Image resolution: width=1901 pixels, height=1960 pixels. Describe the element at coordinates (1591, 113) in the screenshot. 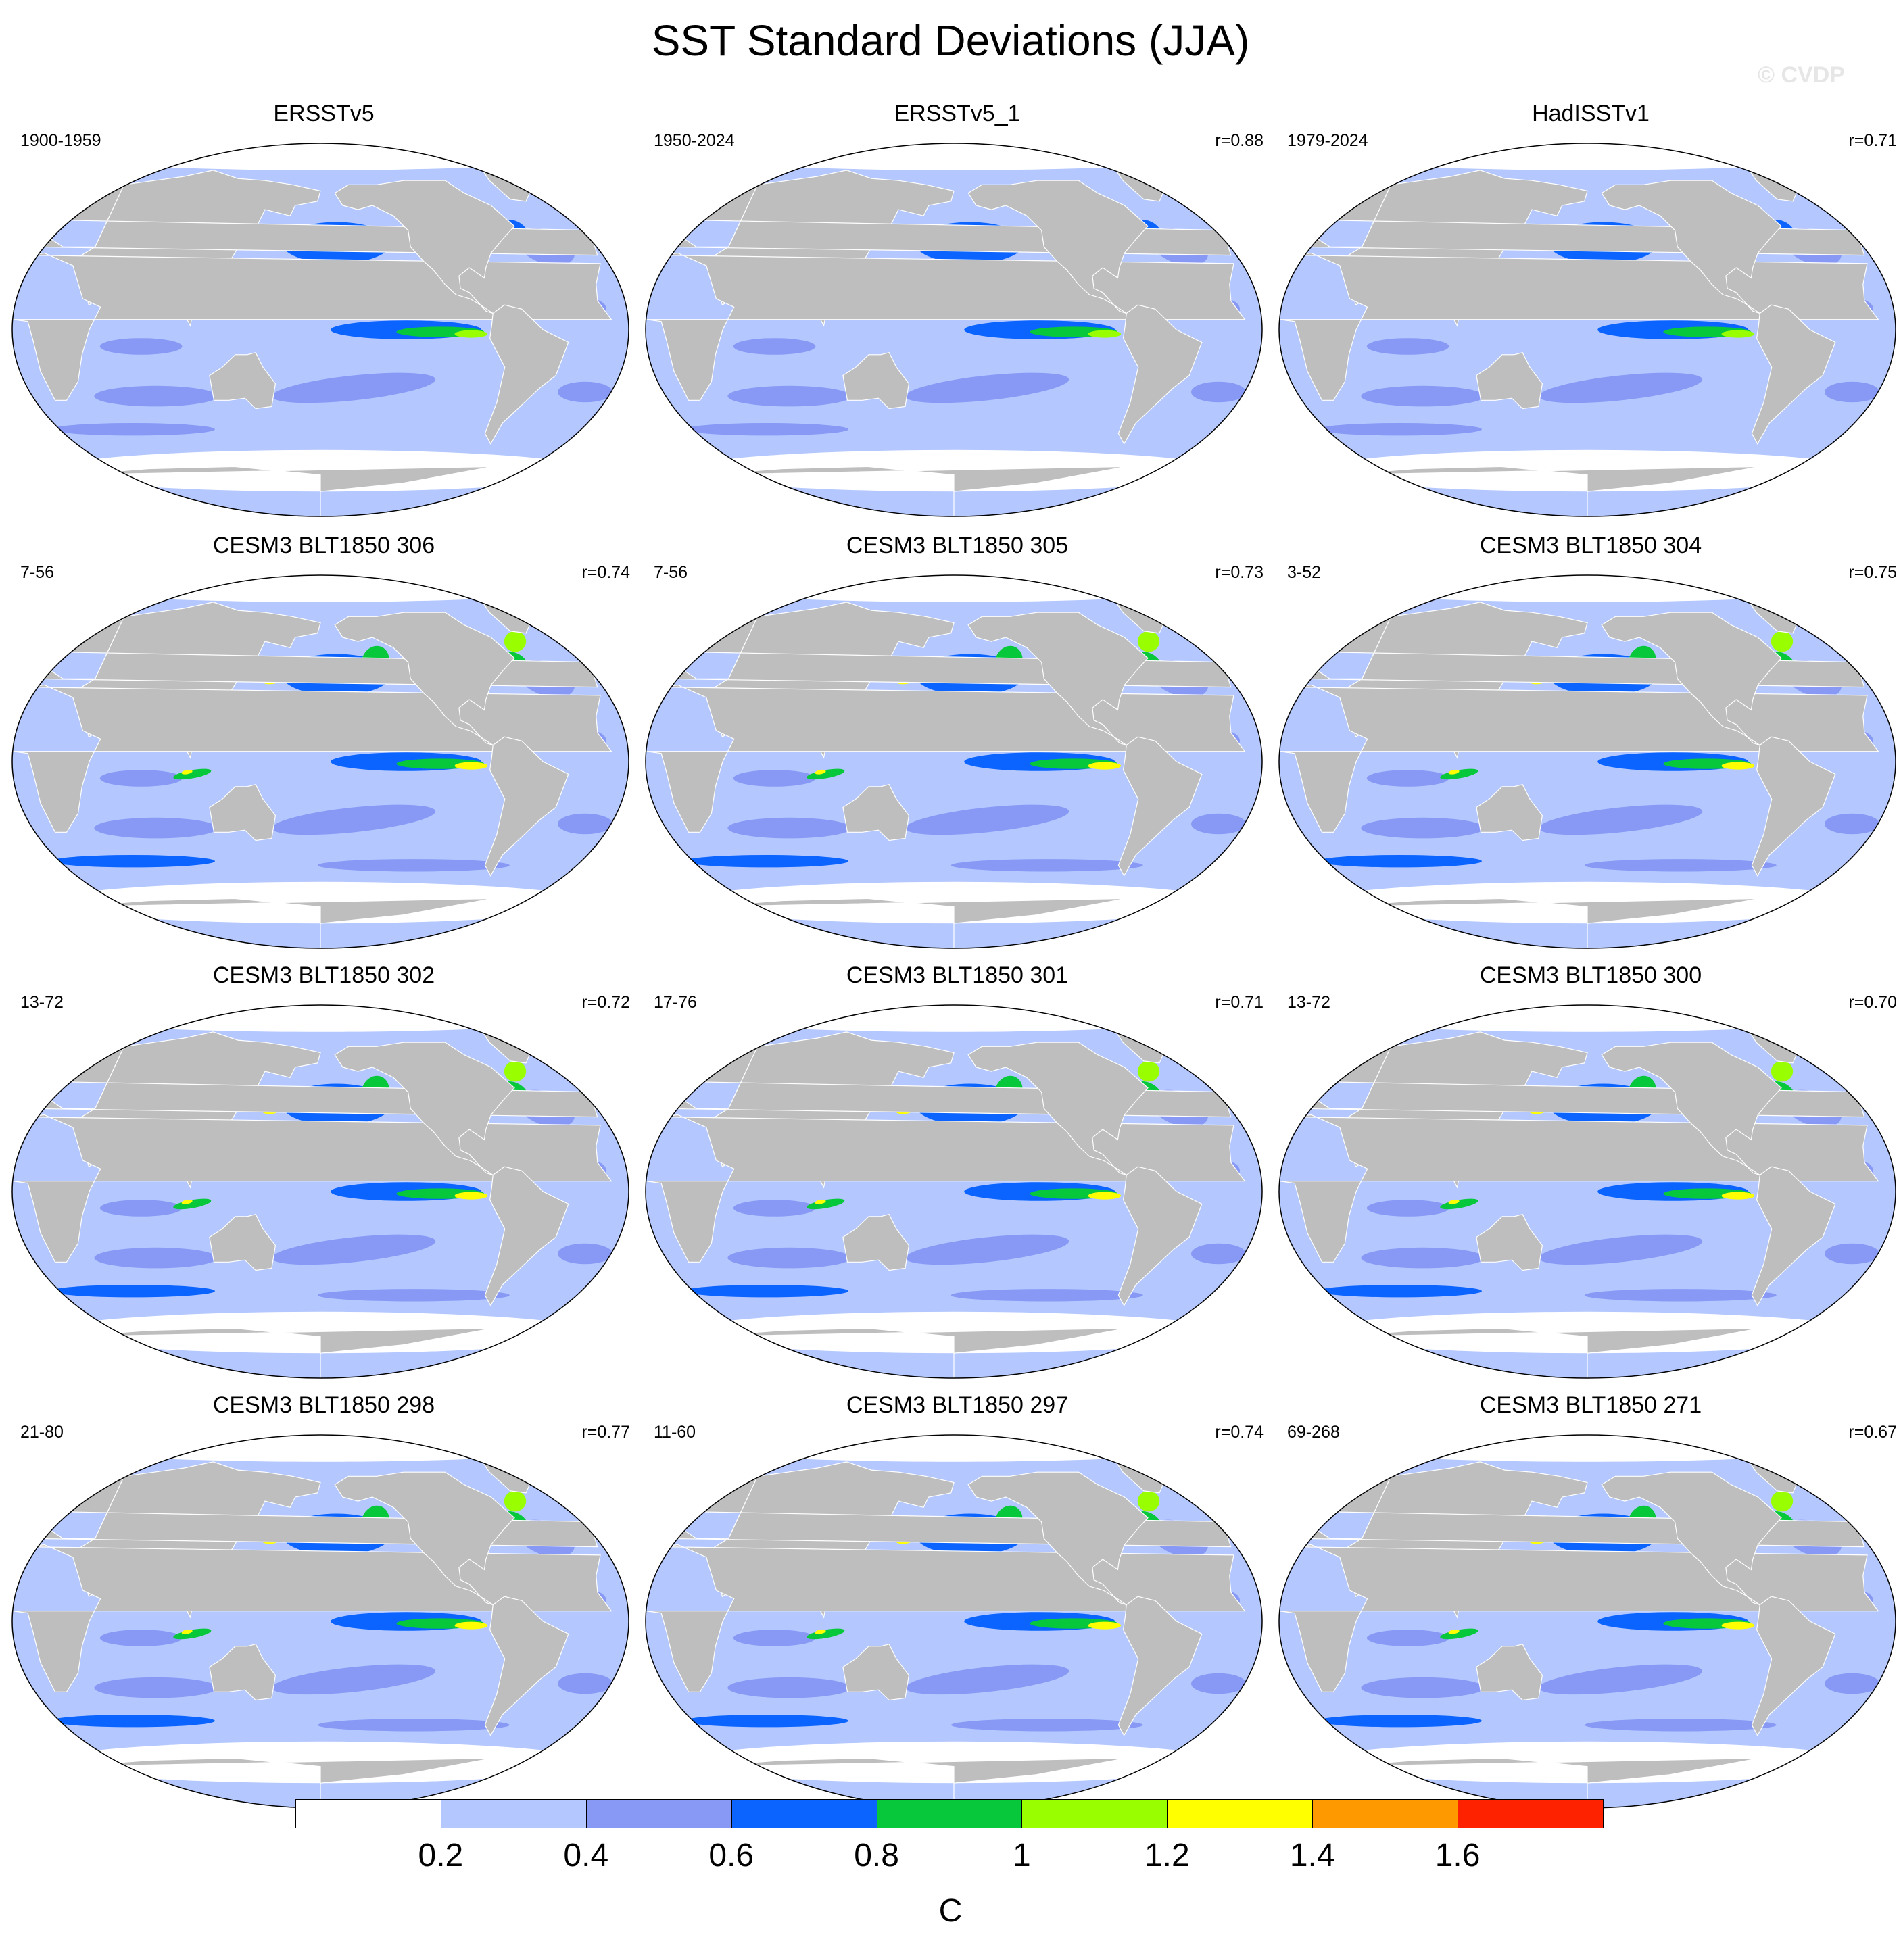

I see `panel-title: HadISSTv1` at that location.